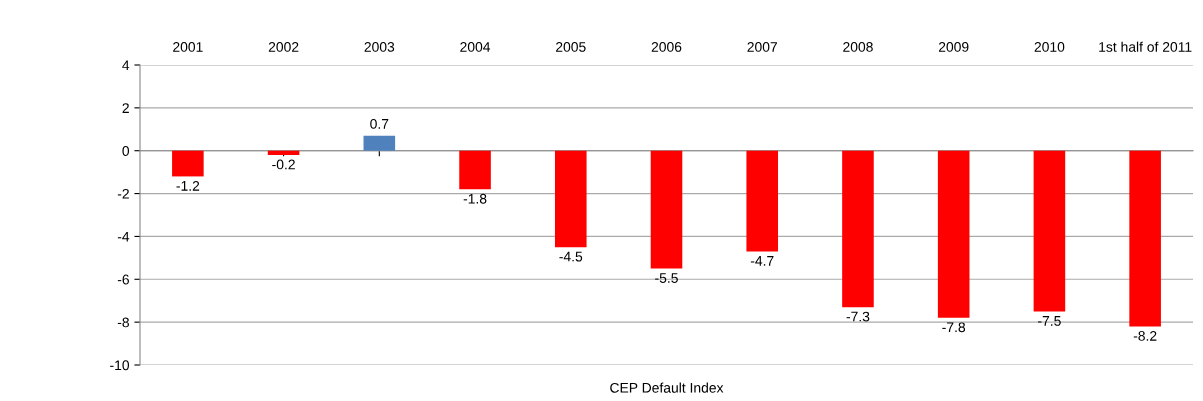 This screenshot has width=1203, height=401. What do you see at coordinates (762, 47) in the screenshot?
I see `x-tick-label: 2007` at bounding box center [762, 47].